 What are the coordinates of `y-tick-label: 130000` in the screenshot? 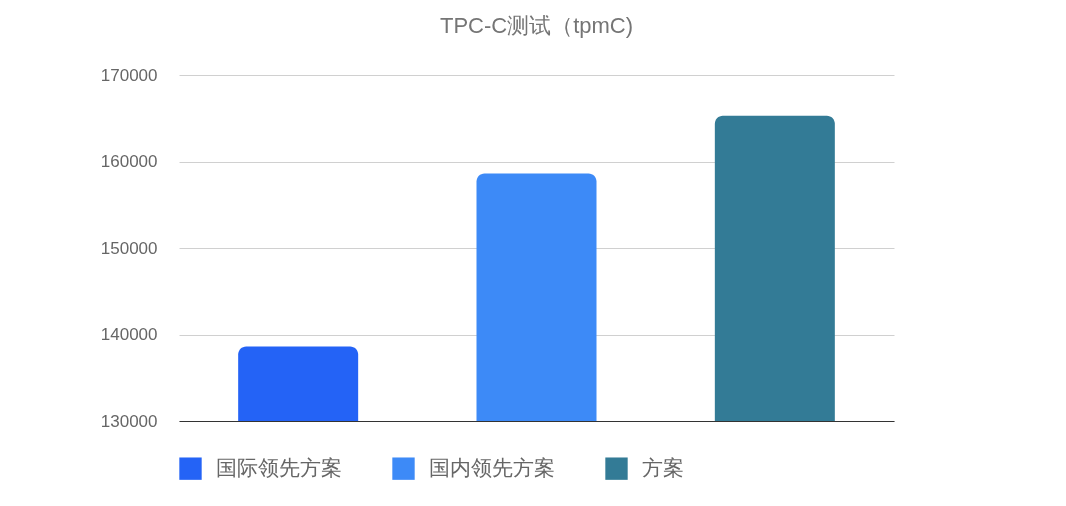 It's located at (129, 421).